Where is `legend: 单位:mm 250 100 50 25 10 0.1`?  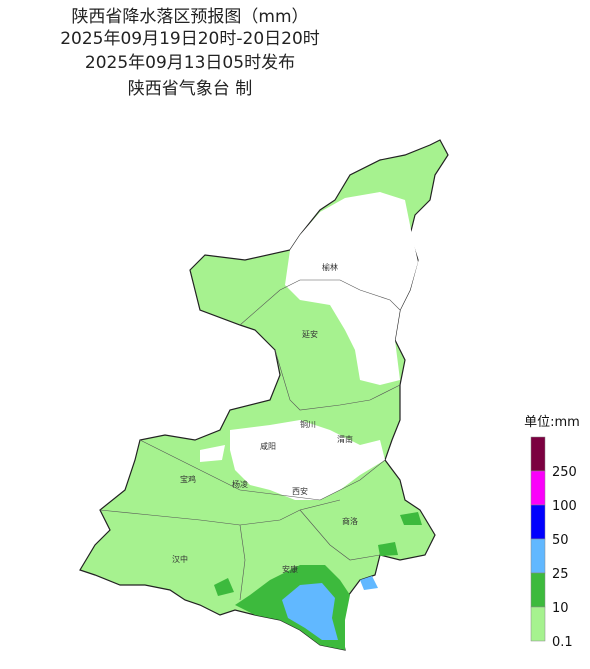
legend: 单位:mm 250 100 50 25 10 0.1 is located at coordinates (552, 532).